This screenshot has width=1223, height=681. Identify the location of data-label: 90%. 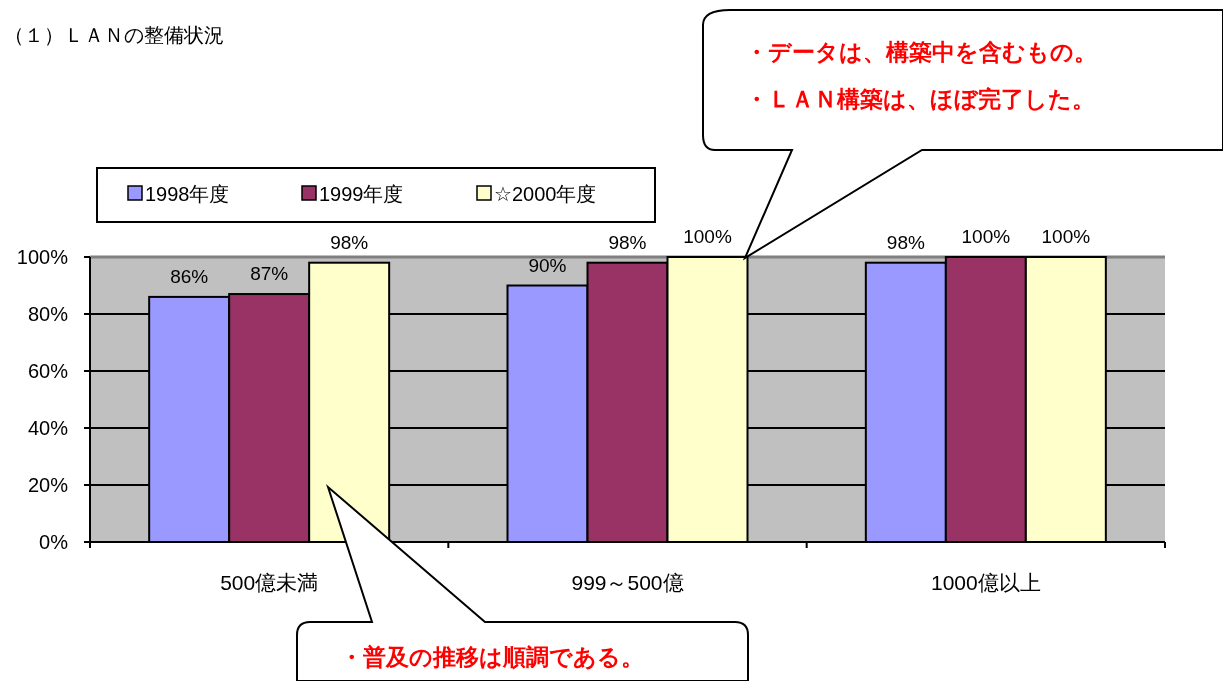
(547, 265).